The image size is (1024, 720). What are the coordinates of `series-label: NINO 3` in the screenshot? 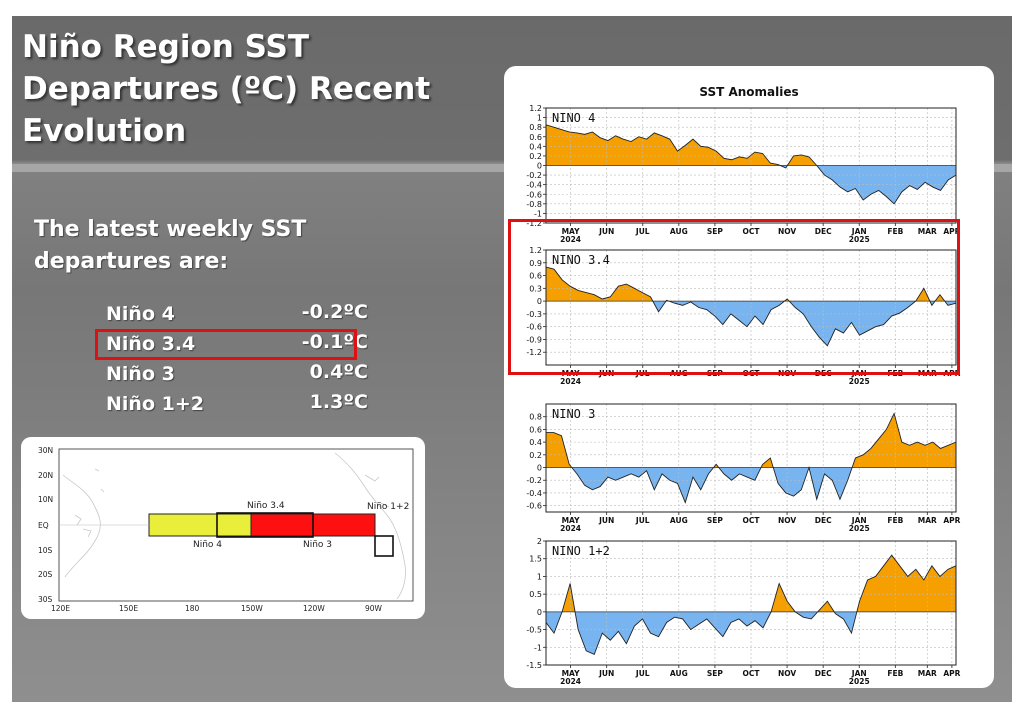 It's located at (573, 414).